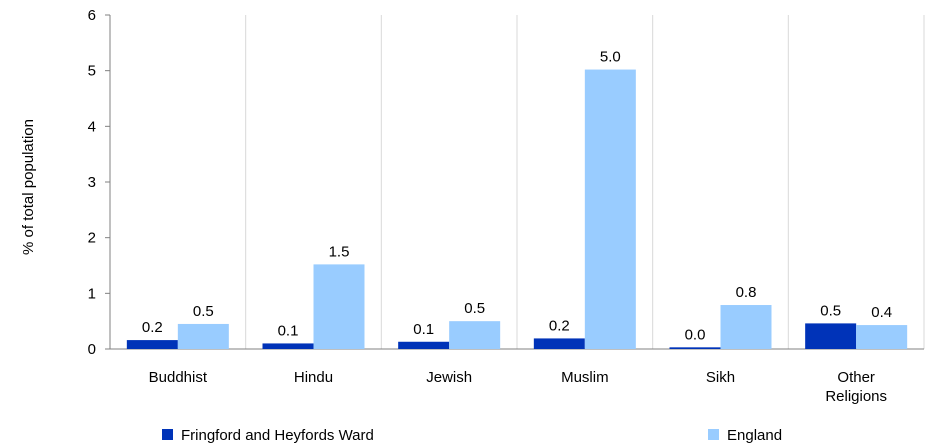 This screenshot has height=447, width=925. What do you see at coordinates (754, 435) in the screenshot?
I see `legend-label: England` at bounding box center [754, 435].